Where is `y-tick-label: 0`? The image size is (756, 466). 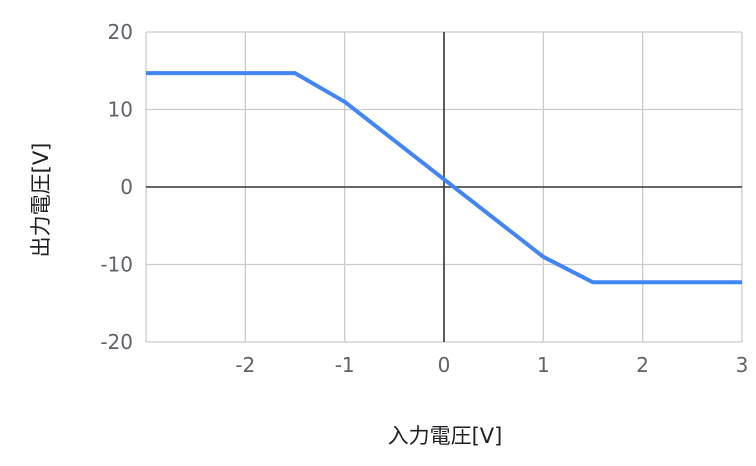 y-tick-label: 0 is located at coordinates (126, 187).